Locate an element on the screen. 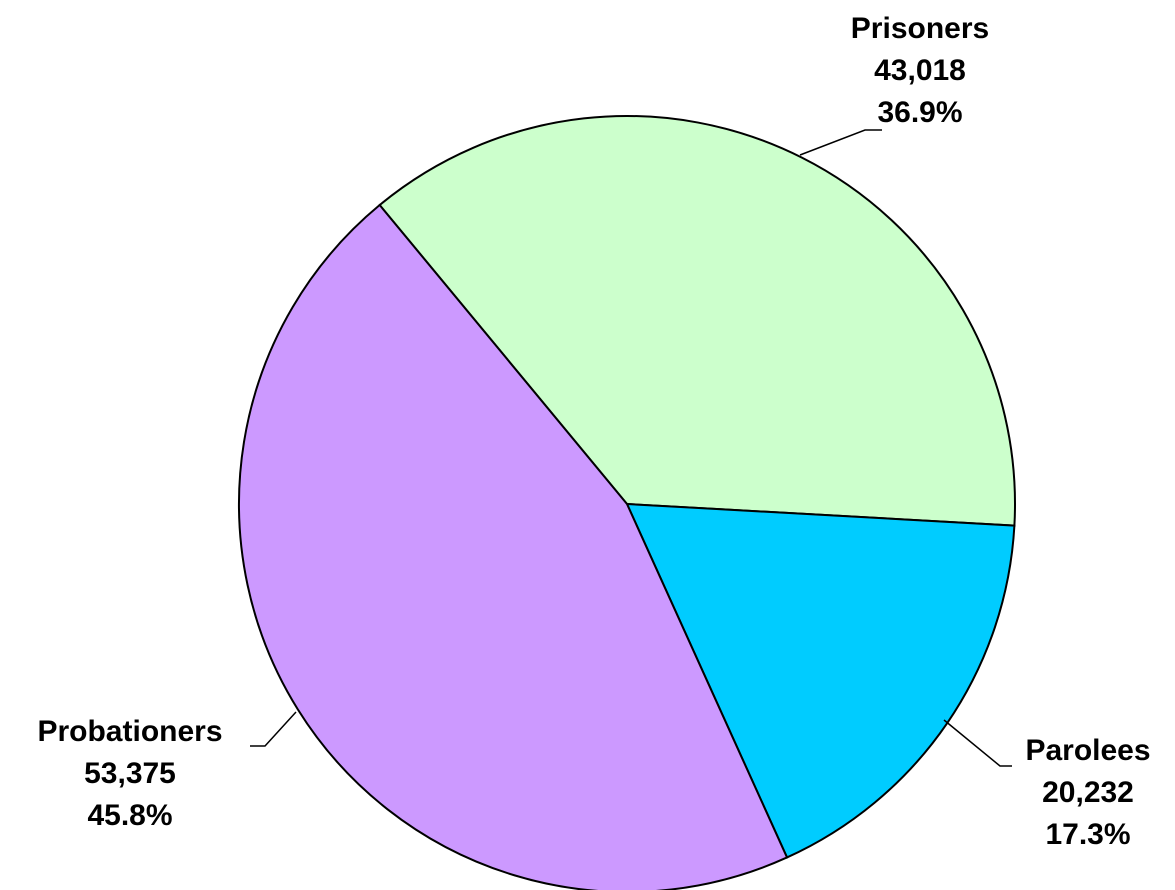 The width and height of the screenshot is (1175, 890). slice-label: Probationers is located at coordinates (129, 731).